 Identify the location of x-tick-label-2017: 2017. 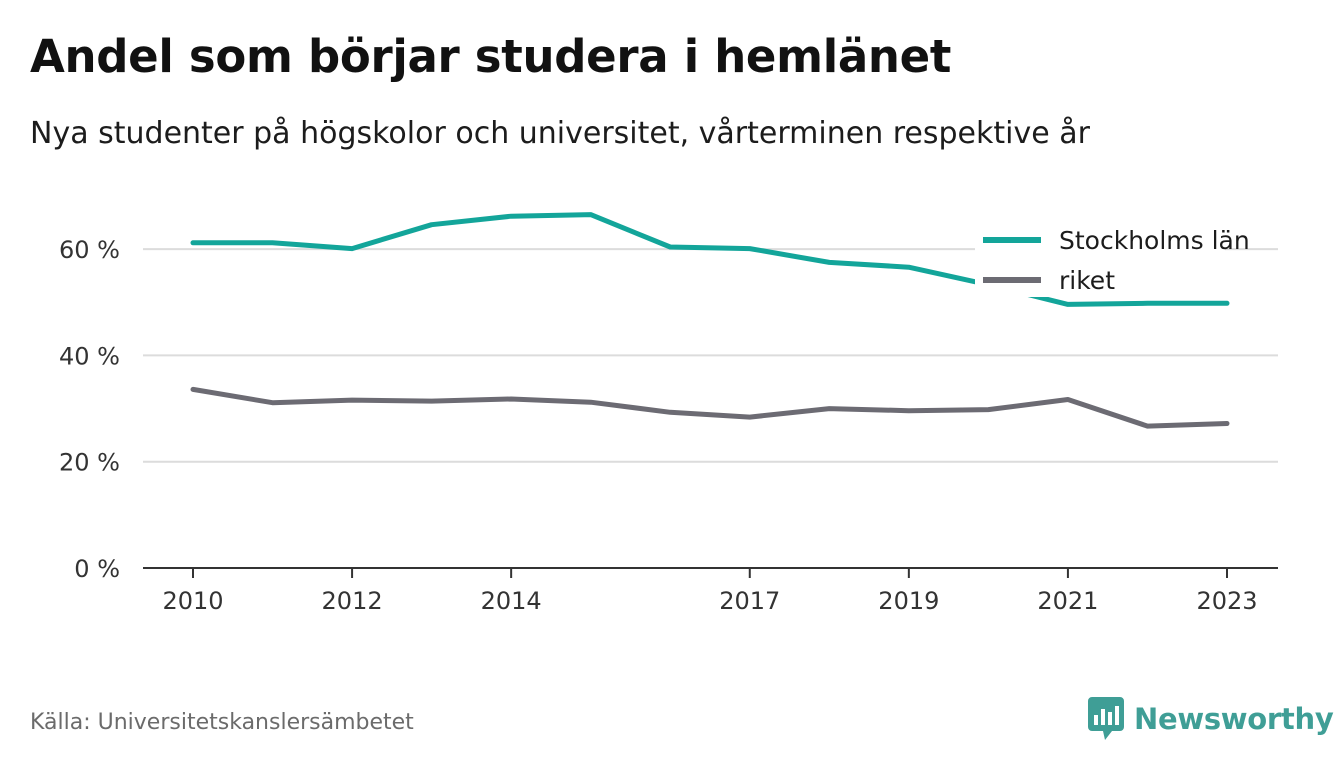
(749, 601).